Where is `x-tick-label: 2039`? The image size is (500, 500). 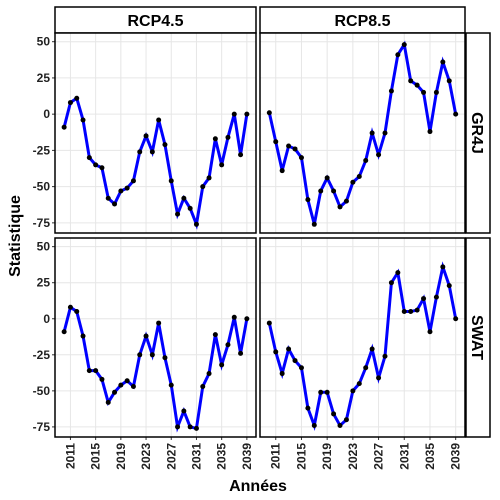 x-tick-label: 2039 is located at coordinates (456, 456).